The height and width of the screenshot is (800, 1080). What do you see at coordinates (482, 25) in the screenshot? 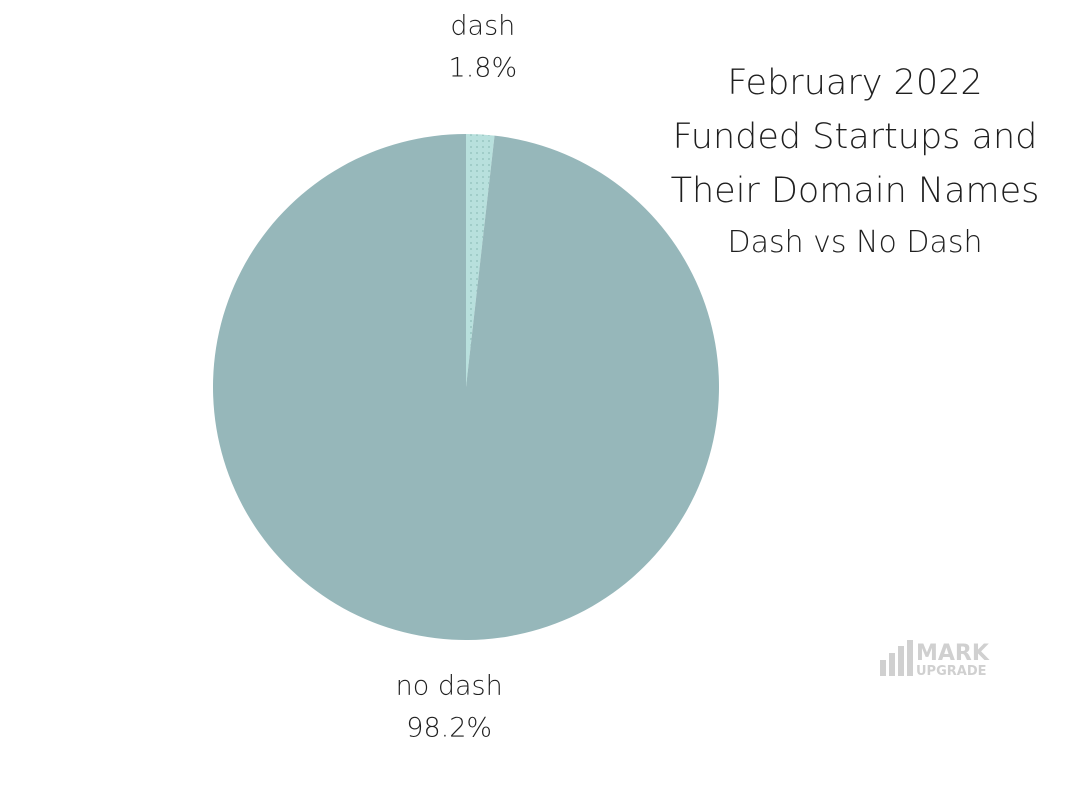
I see `slice-label-dash: dash` at bounding box center [482, 25].